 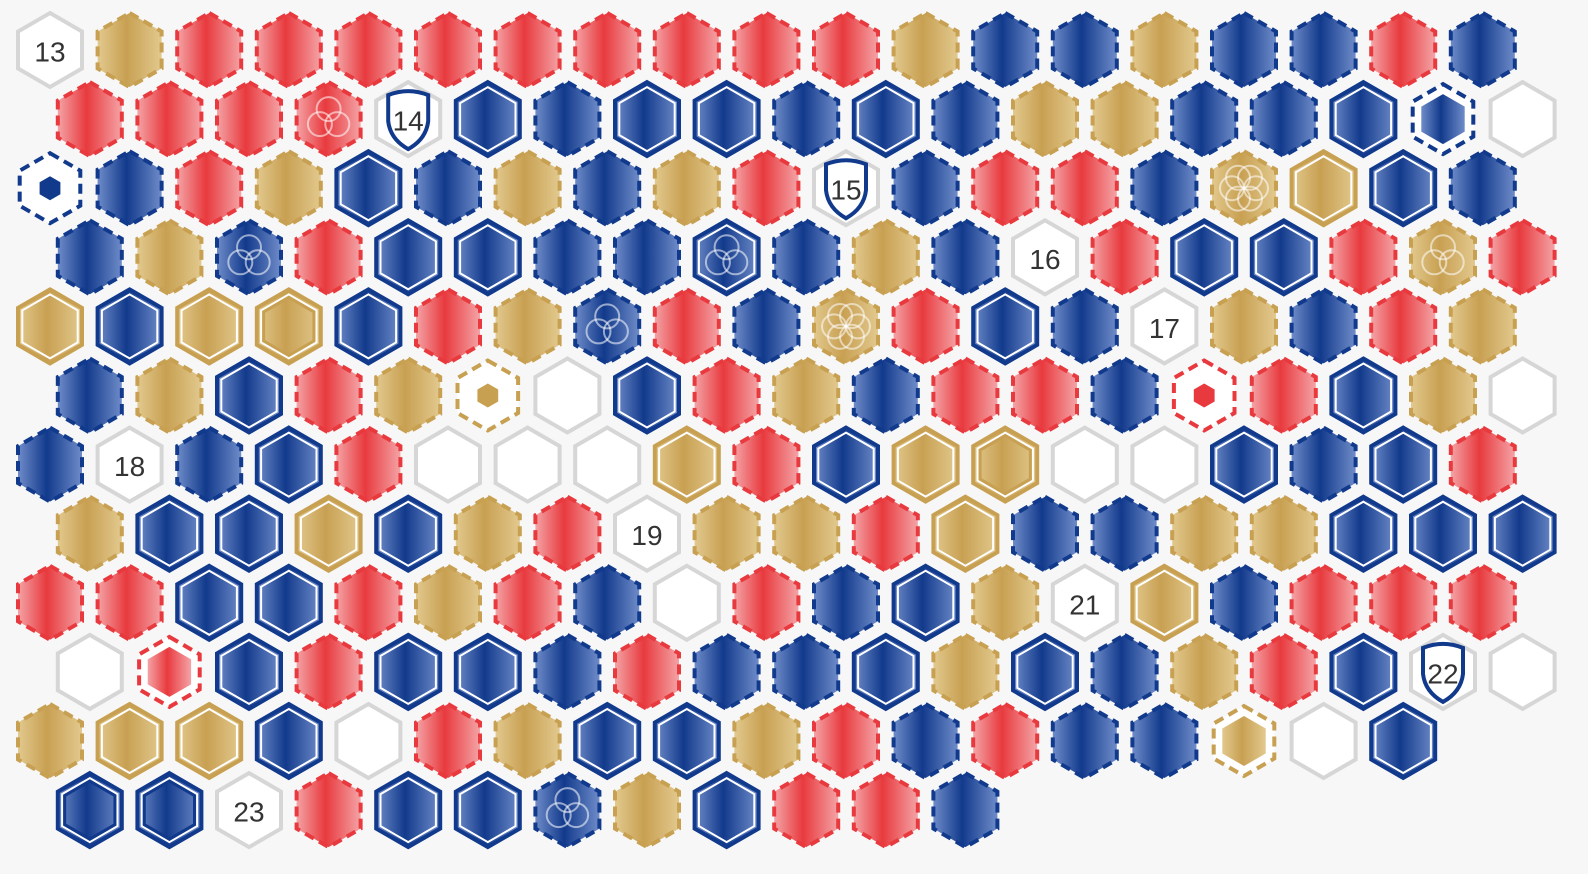 I want to click on numbered-cell: 17, so click(x=1164, y=326).